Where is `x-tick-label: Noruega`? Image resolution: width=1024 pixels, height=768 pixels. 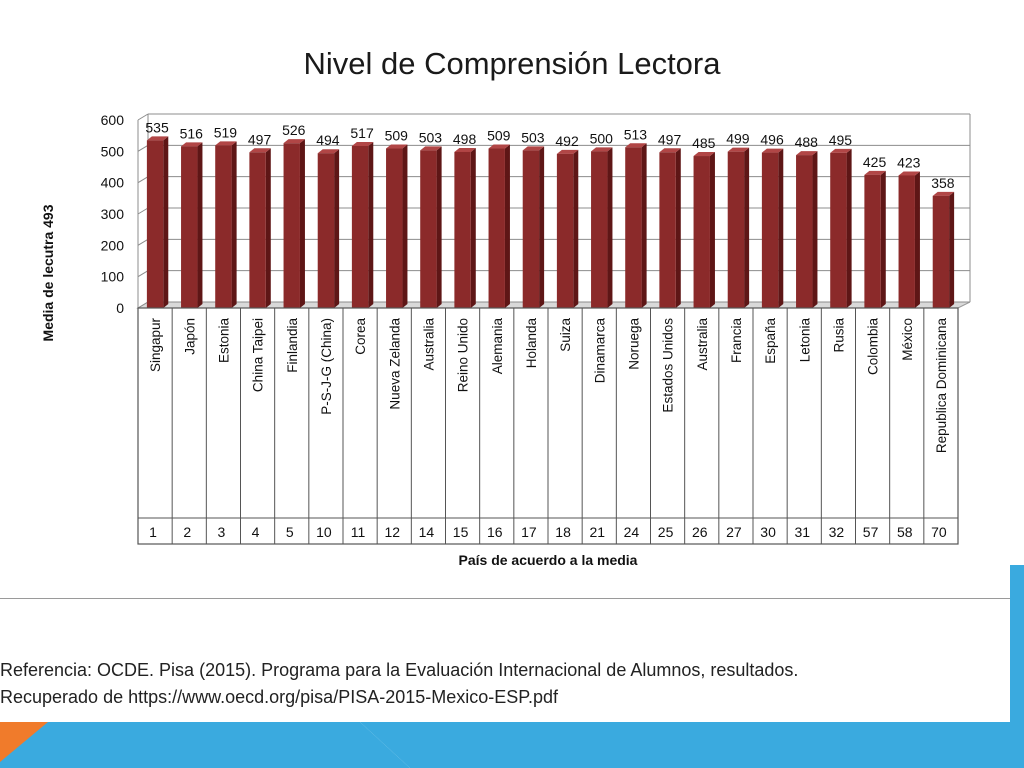 x-tick-label: Noruega is located at coordinates (633, 344).